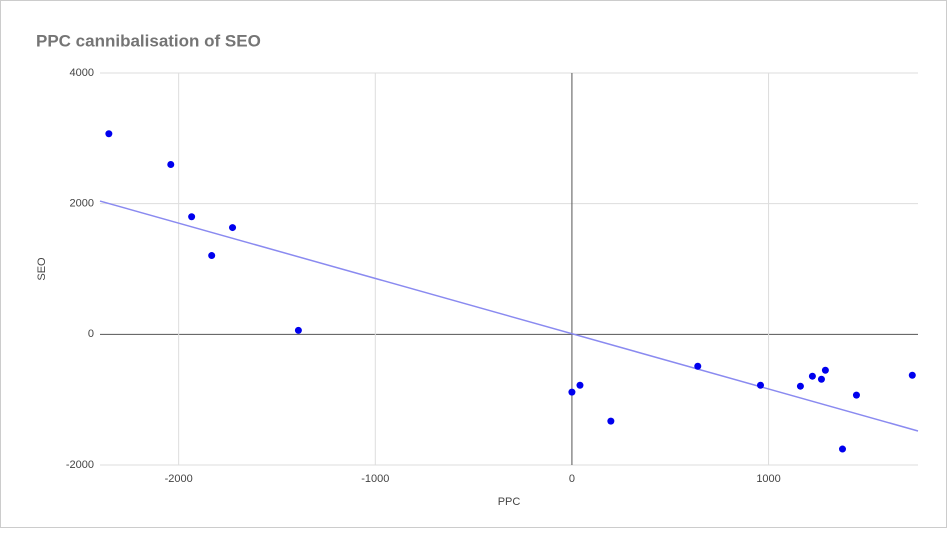  I want to click on y-tick-label: 2000, so click(82, 204).